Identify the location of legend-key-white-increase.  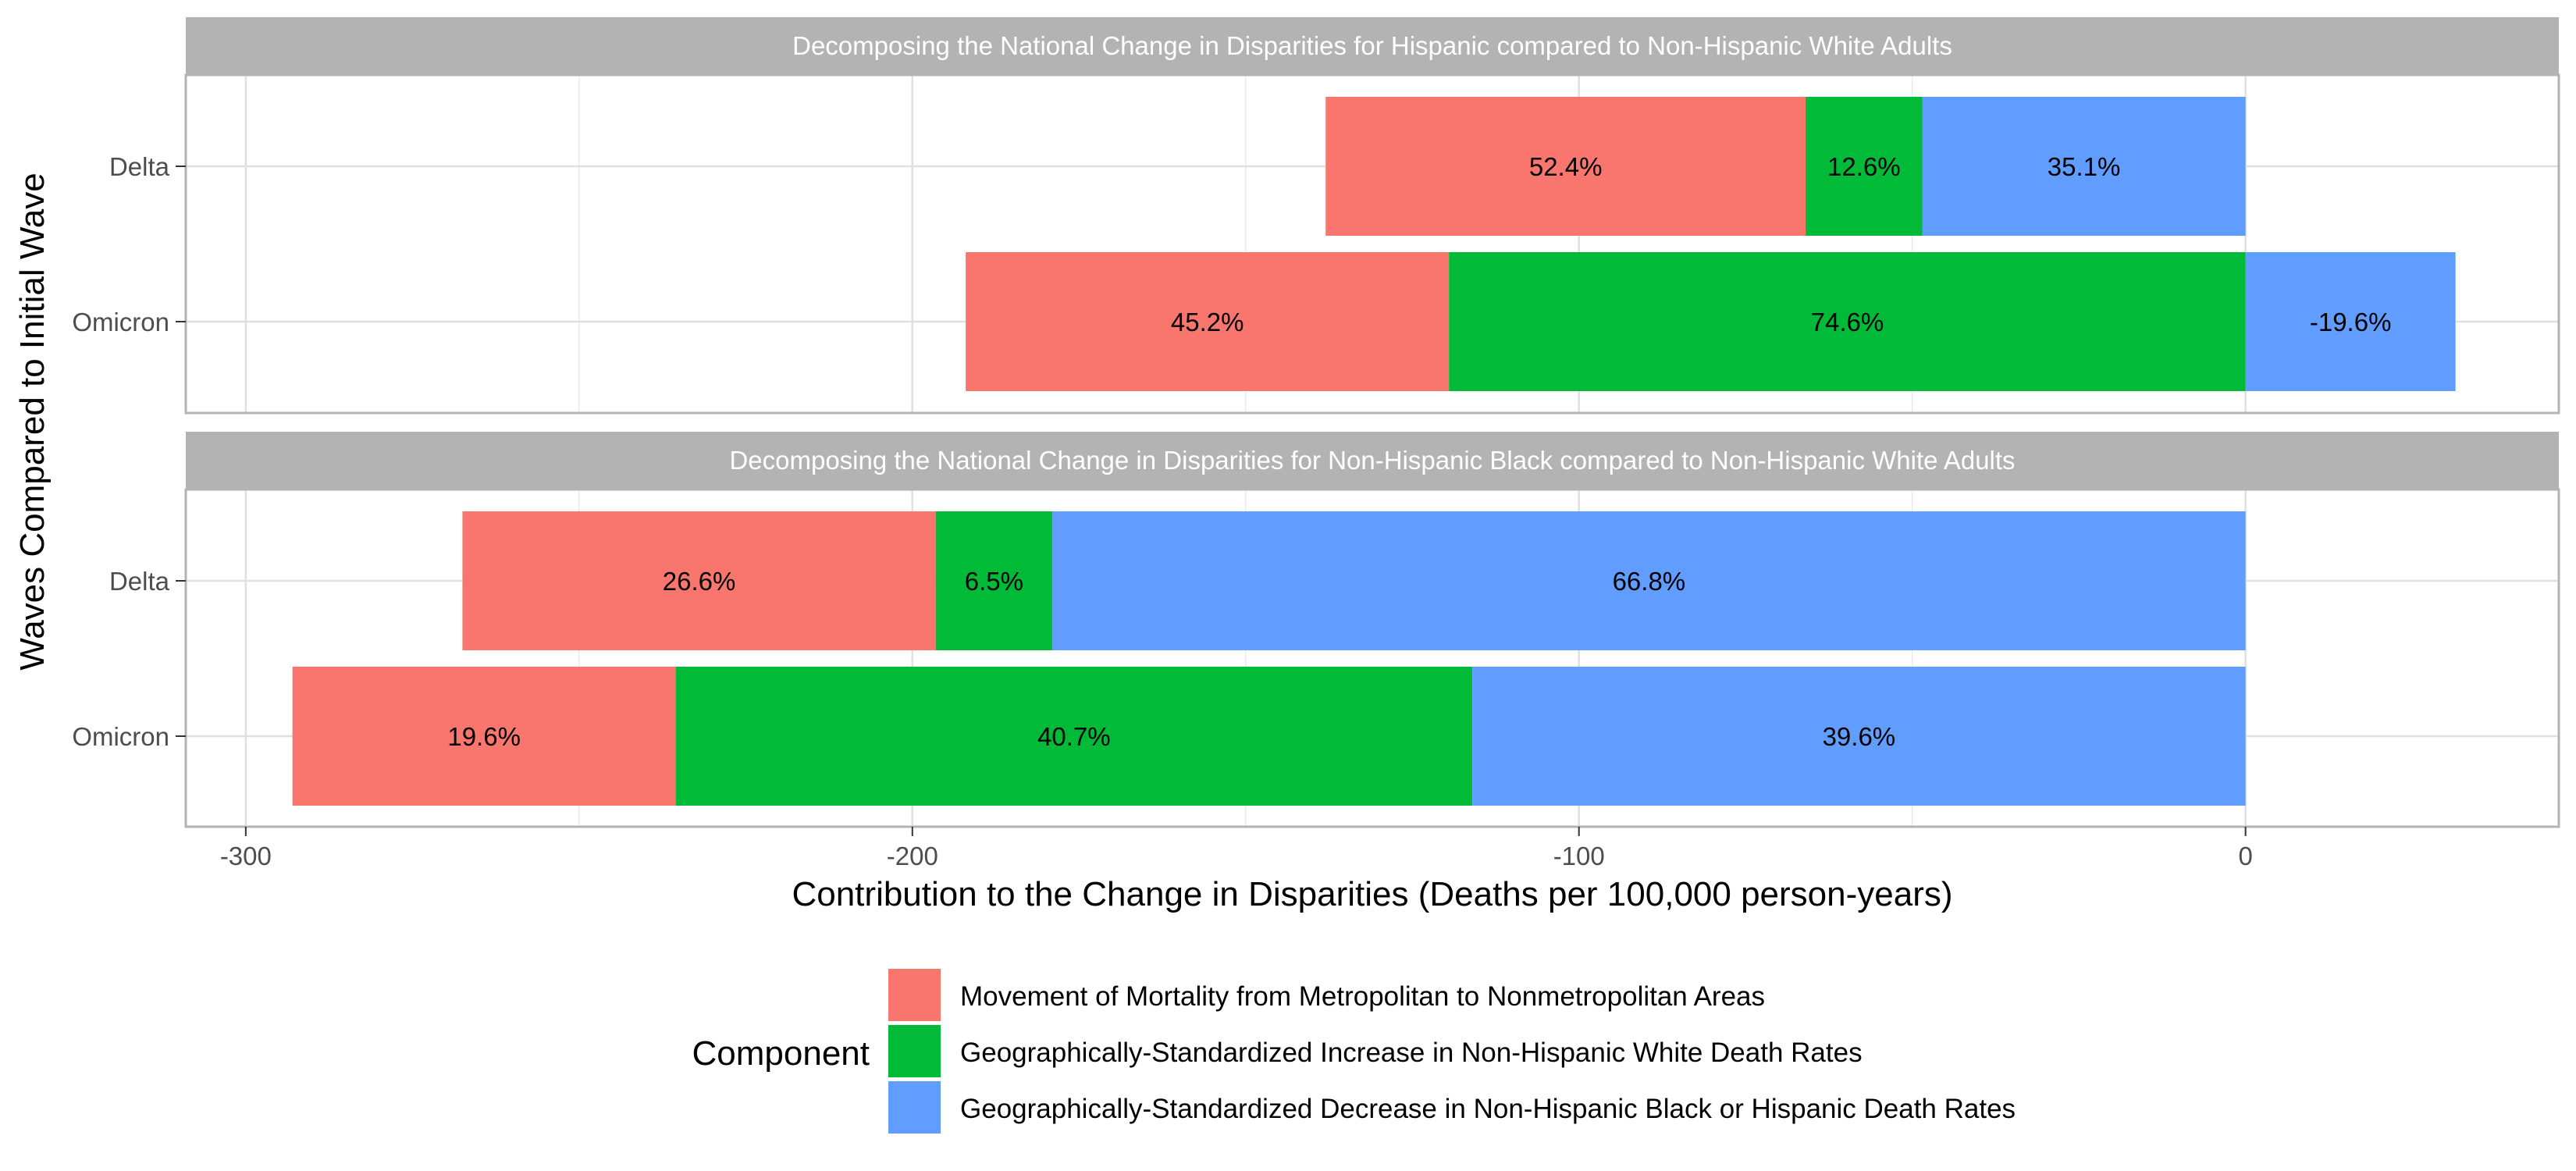
(914, 1051).